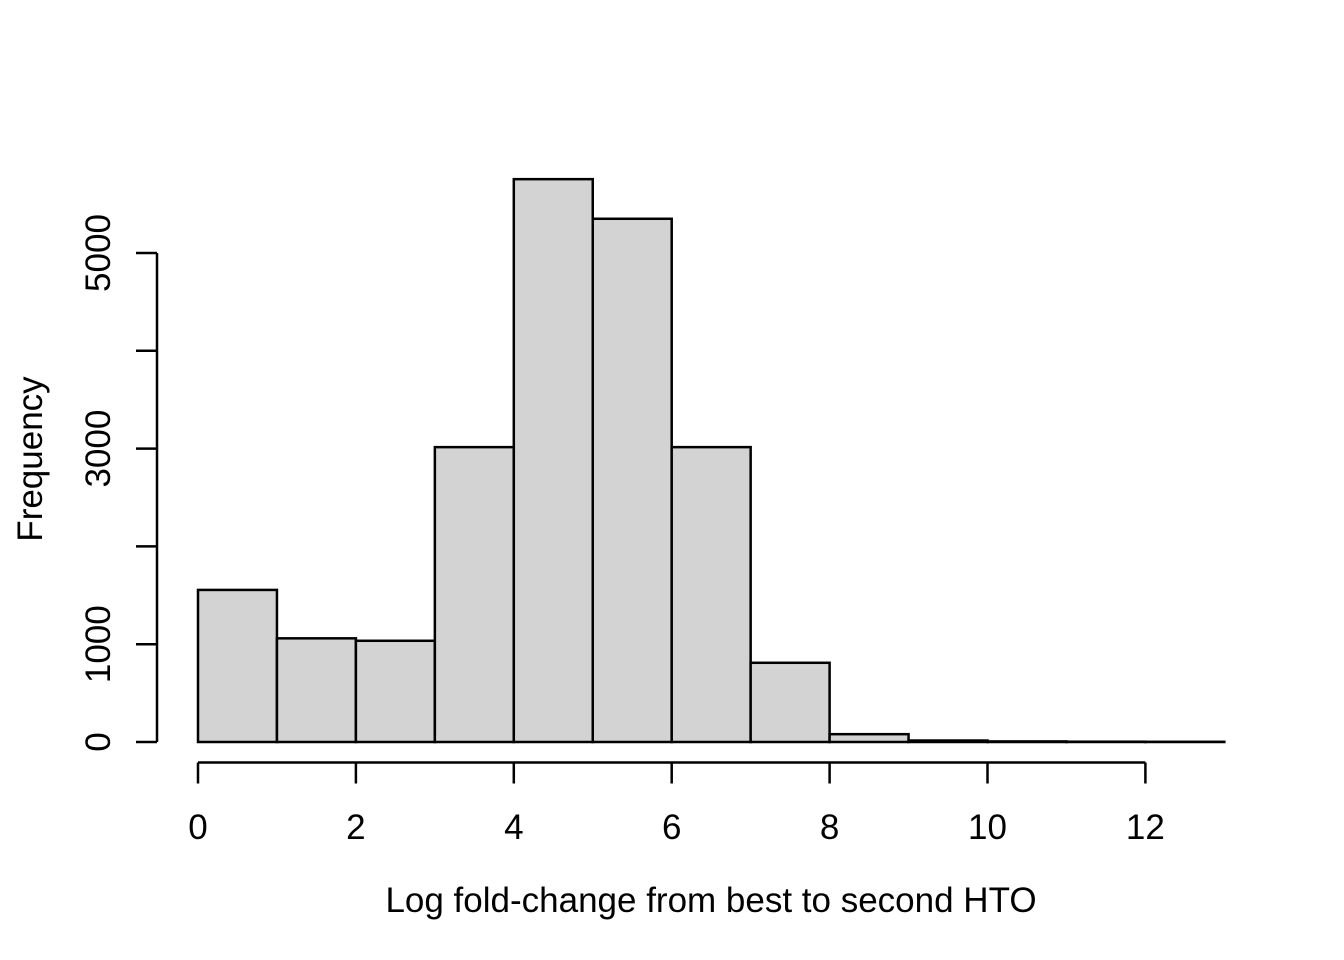  What do you see at coordinates (987, 827) in the screenshot?
I see `x-axis-tick-label: 10` at bounding box center [987, 827].